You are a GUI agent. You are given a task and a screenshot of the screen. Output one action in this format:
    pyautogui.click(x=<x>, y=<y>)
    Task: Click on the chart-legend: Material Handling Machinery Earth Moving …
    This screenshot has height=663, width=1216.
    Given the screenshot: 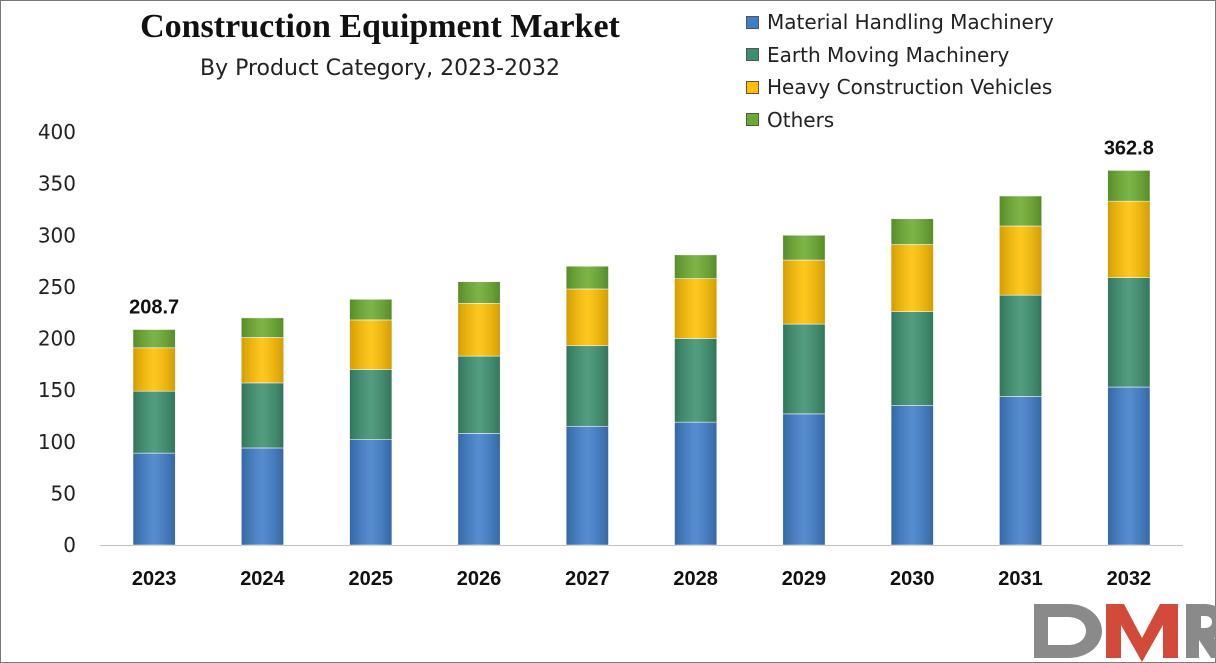 What is the action you would take?
    pyautogui.click(x=900, y=71)
    